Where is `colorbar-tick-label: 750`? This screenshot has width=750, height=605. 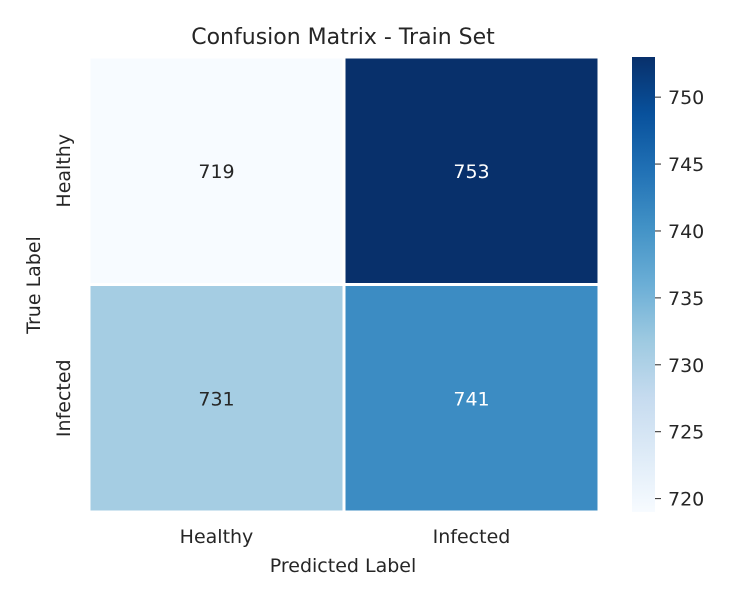
colorbar-tick-label: 750 is located at coordinates (686, 98).